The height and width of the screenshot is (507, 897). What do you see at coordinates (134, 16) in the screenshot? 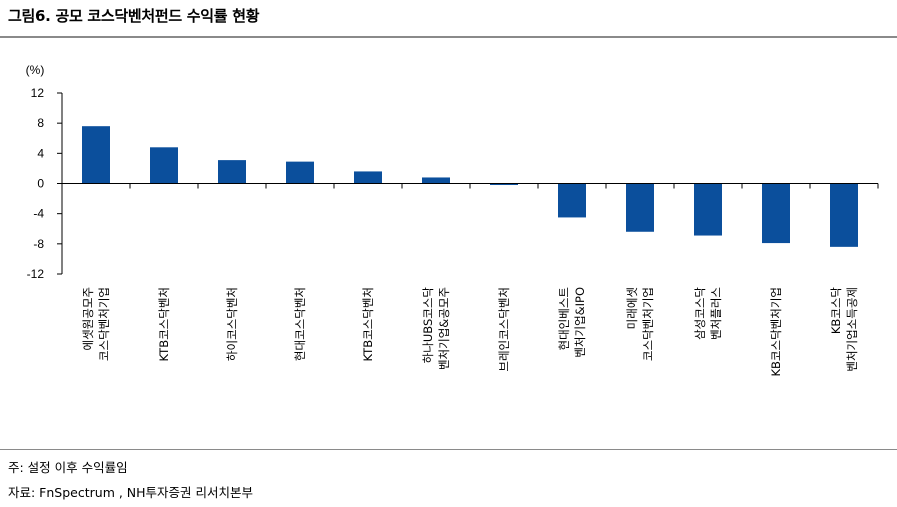
I see `figure-title: 그림6. 공모 코스닥벤처펀드 수익률 현황` at bounding box center [134, 16].